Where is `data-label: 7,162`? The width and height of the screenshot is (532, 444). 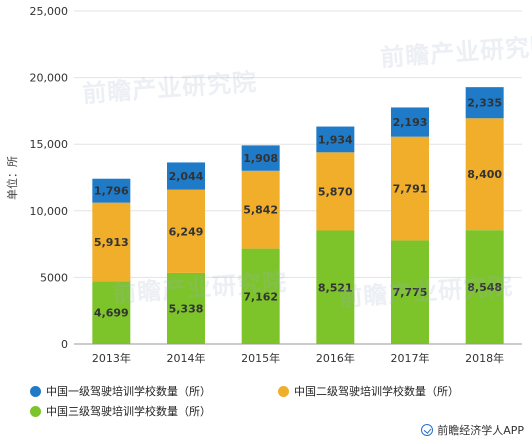
data-label: 7,162 is located at coordinates (260, 296).